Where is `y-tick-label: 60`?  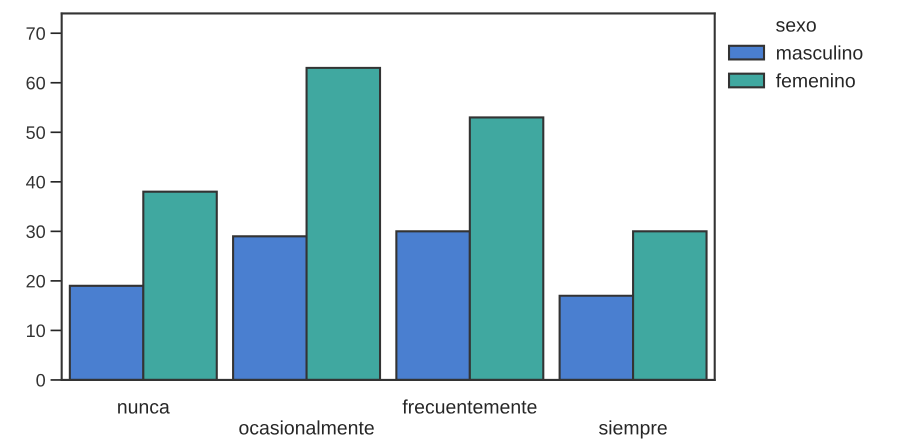 y-tick-label: 60 is located at coordinates (35, 83).